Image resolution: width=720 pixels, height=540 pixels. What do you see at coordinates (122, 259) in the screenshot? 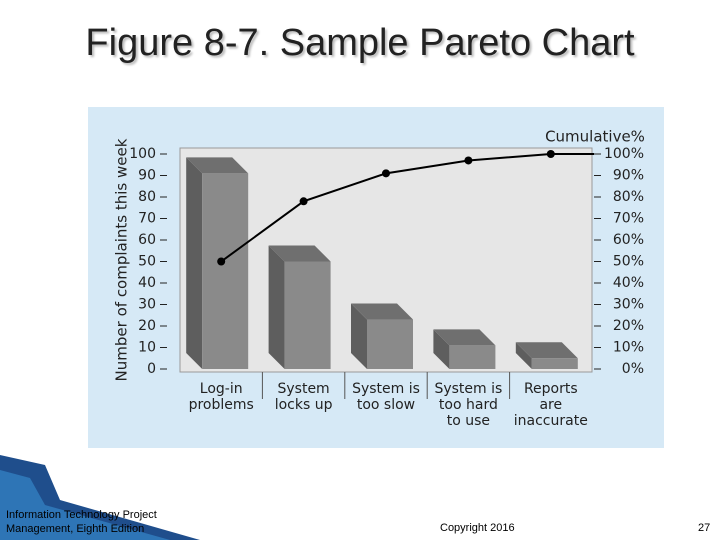
I see `y-axis-label: Number of complaints this week` at bounding box center [122, 259].